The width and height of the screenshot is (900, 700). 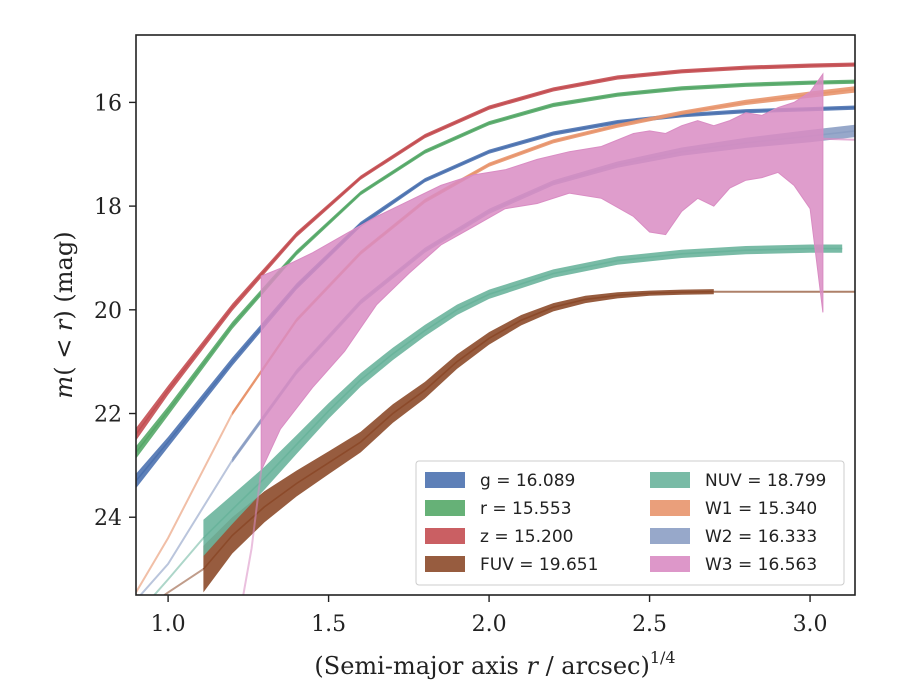 I want to click on y-tick-label: 22, so click(x=108, y=415).